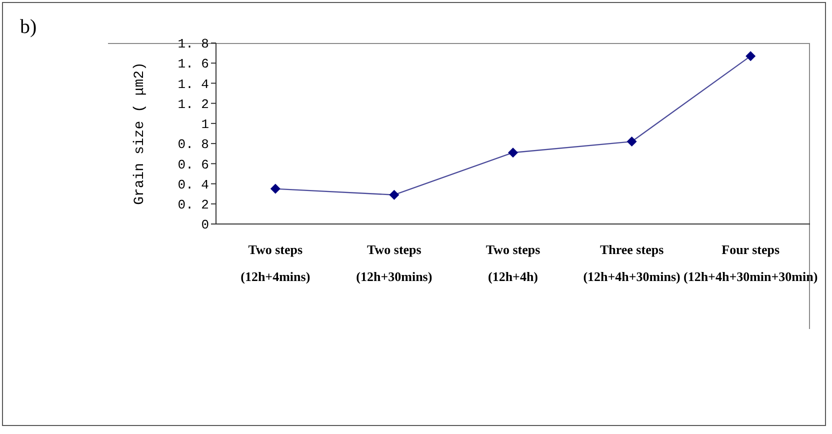 This screenshot has width=832, height=434. What do you see at coordinates (205, 225) in the screenshot?
I see `y-tick-label: 0` at bounding box center [205, 225].